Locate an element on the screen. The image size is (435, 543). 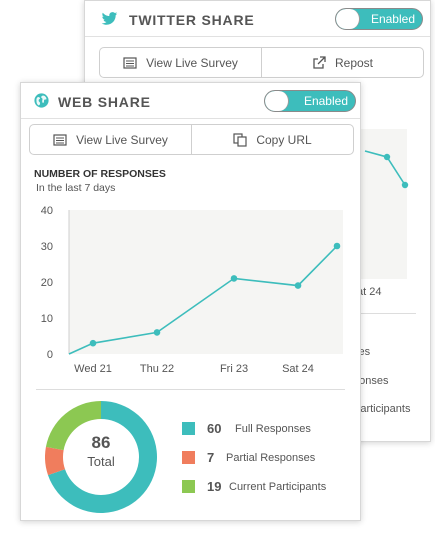
button-label: Repost is located at coordinates (354, 62).